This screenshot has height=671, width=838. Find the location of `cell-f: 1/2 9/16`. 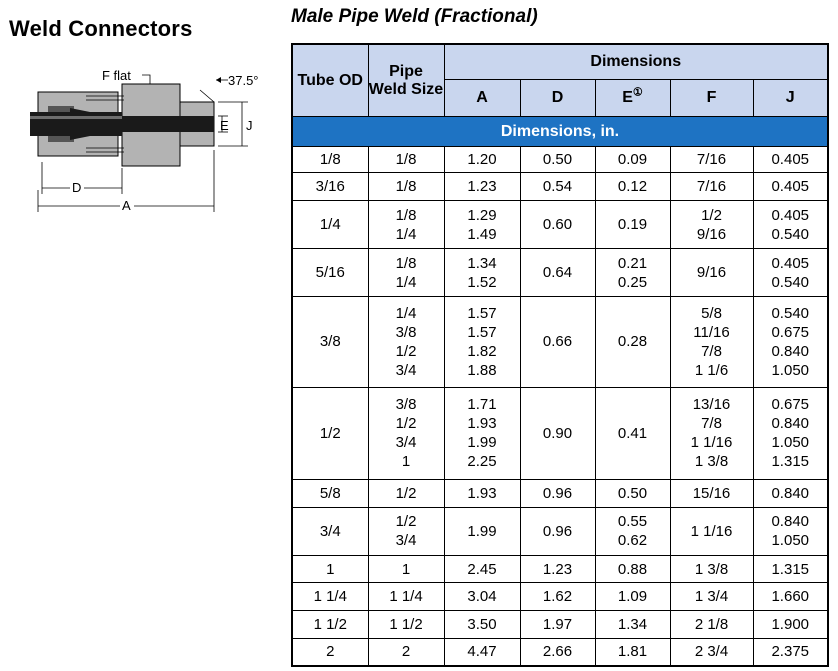

cell-f: 1/2 9/16 is located at coordinates (711, 225).